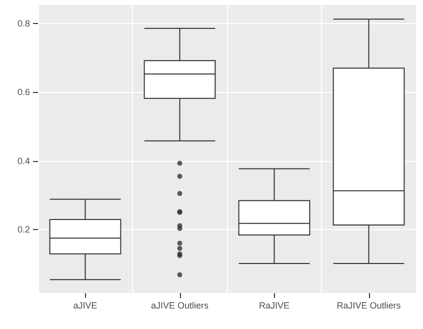  What do you see at coordinates (369, 305) in the screenshot?
I see `x-tick-label: RaJIVE Outliers` at bounding box center [369, 305].